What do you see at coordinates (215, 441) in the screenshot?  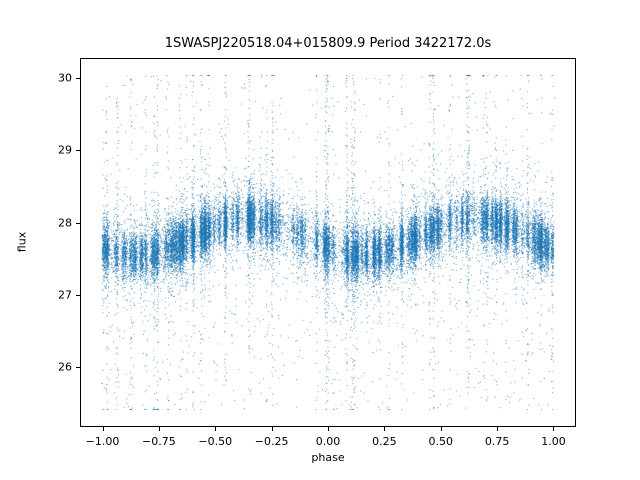 I see `x-tick-label: −0.50` at bounding box center [215, 441].